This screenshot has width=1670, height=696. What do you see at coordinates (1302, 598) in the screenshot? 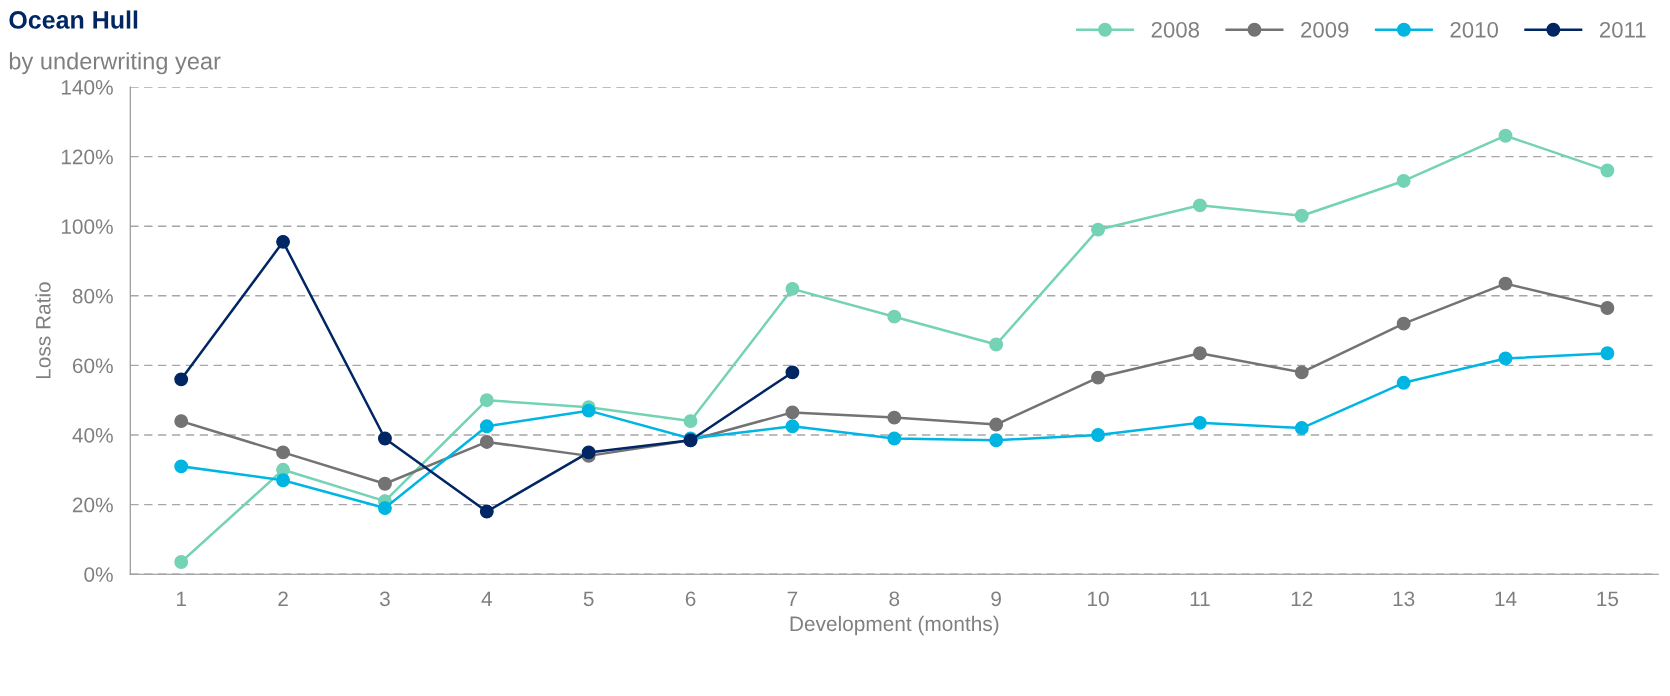
I see `x-tick-label: 12` at bounding box center [1302, 598].